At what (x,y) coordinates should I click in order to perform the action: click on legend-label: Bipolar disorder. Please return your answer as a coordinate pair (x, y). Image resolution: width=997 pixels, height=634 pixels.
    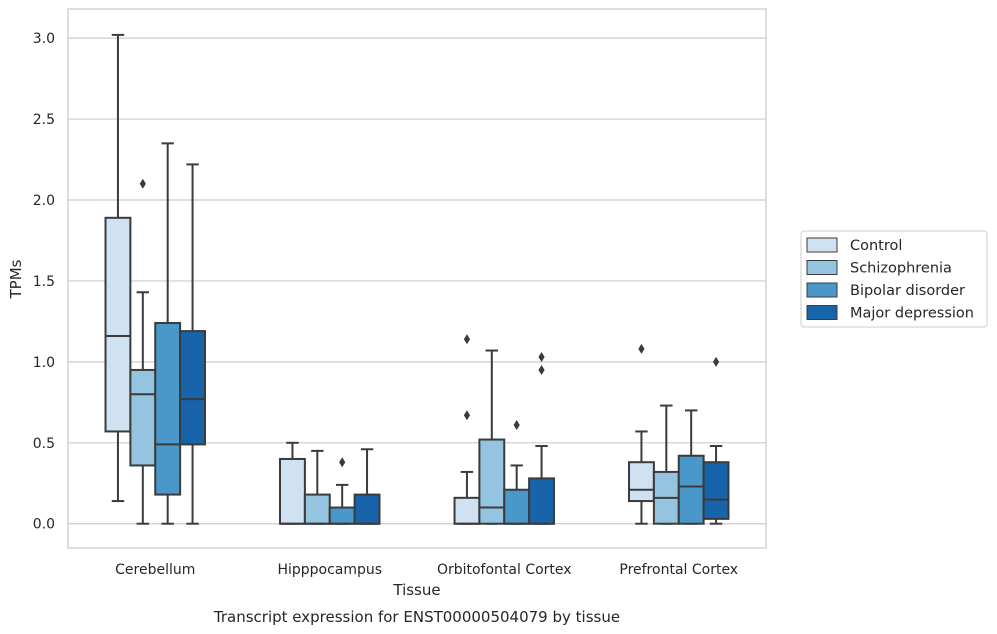
    Looking at the image, I should click on (907, 291).